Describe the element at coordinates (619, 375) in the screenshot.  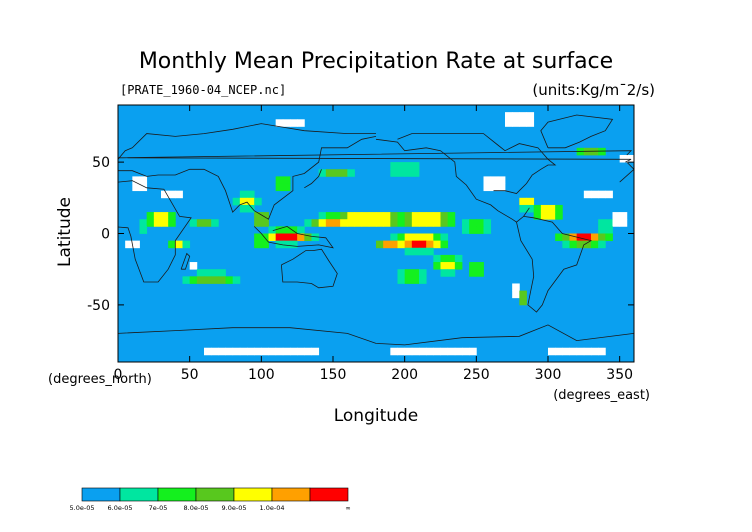
I see `x-tick-label: 350` at that location.